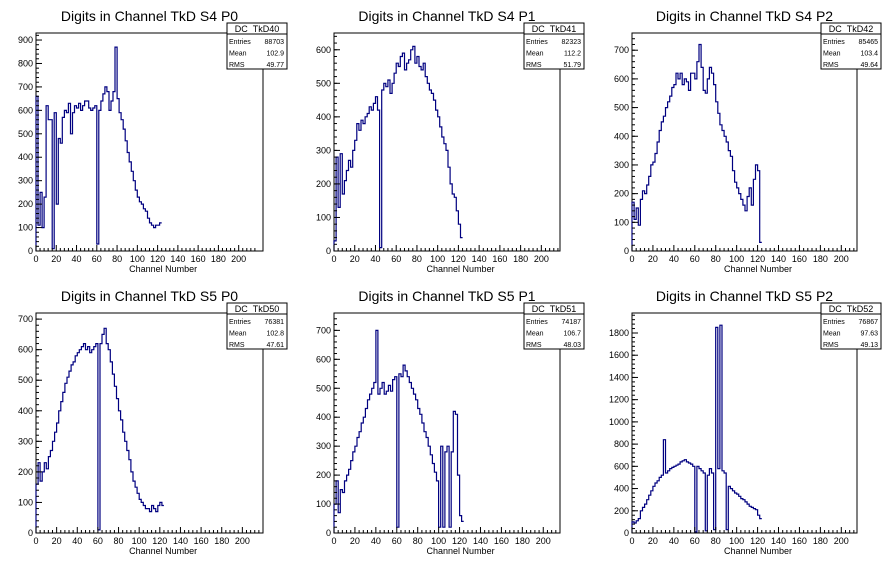 The height and width of the screenshot is (572, 896). Describe the element at coordinates (744, 16) in the screenshot. I see `chart-title: Digits in Channel TkD S4 P2` at that location.